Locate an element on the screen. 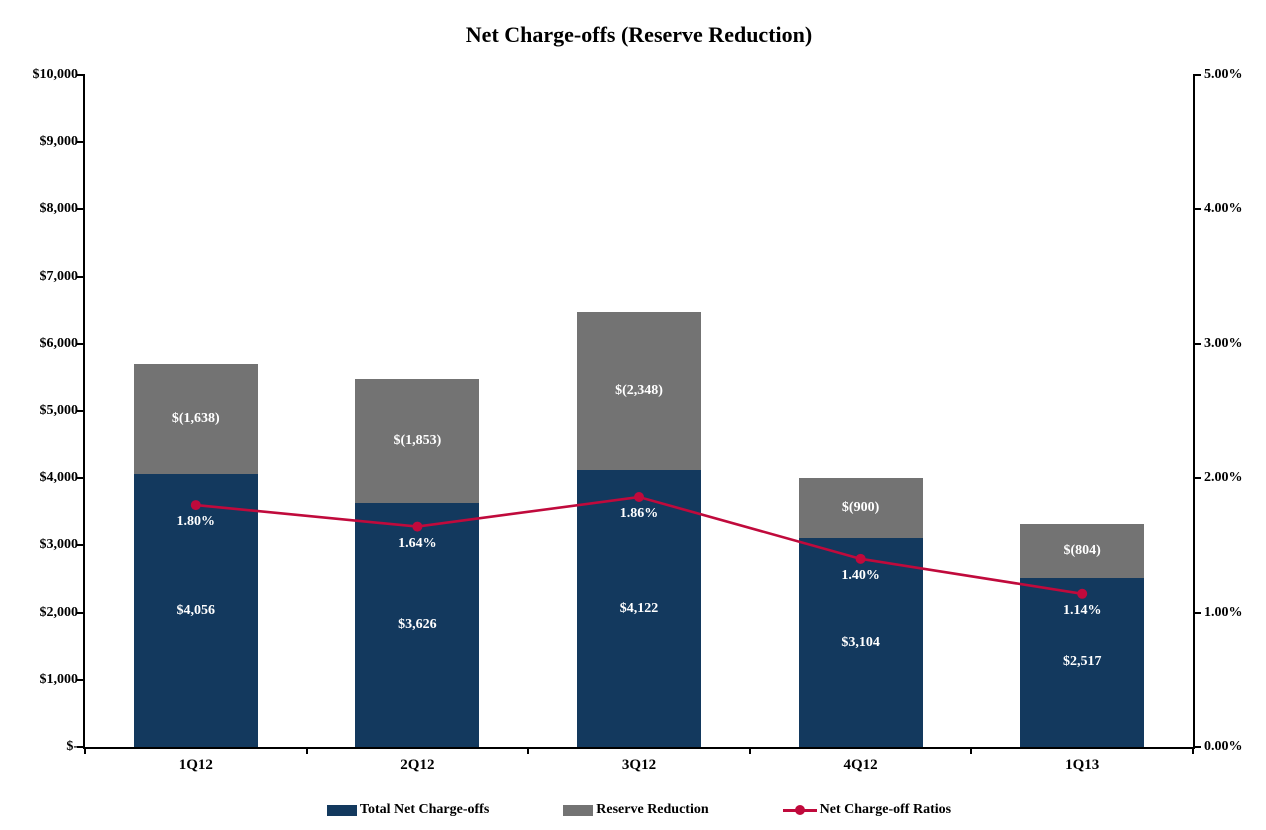 This screenshot has width=1266, height=830. legend-label: Net Charge-off Ratios is located at coordinates (885, 809).